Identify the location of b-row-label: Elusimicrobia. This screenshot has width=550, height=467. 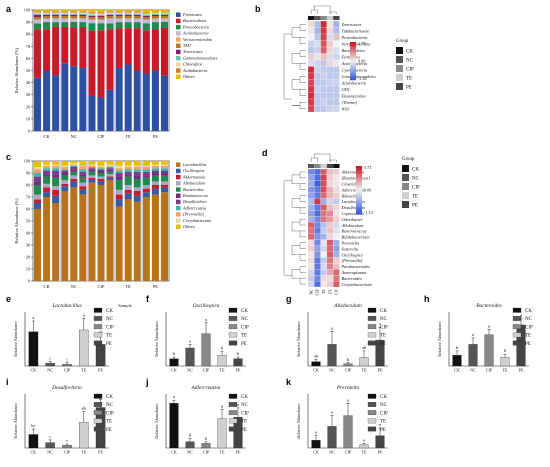
(353, 96).